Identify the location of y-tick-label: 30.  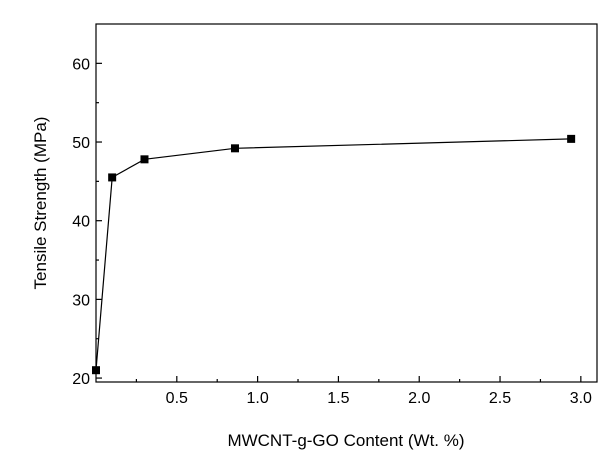
(81, 300).